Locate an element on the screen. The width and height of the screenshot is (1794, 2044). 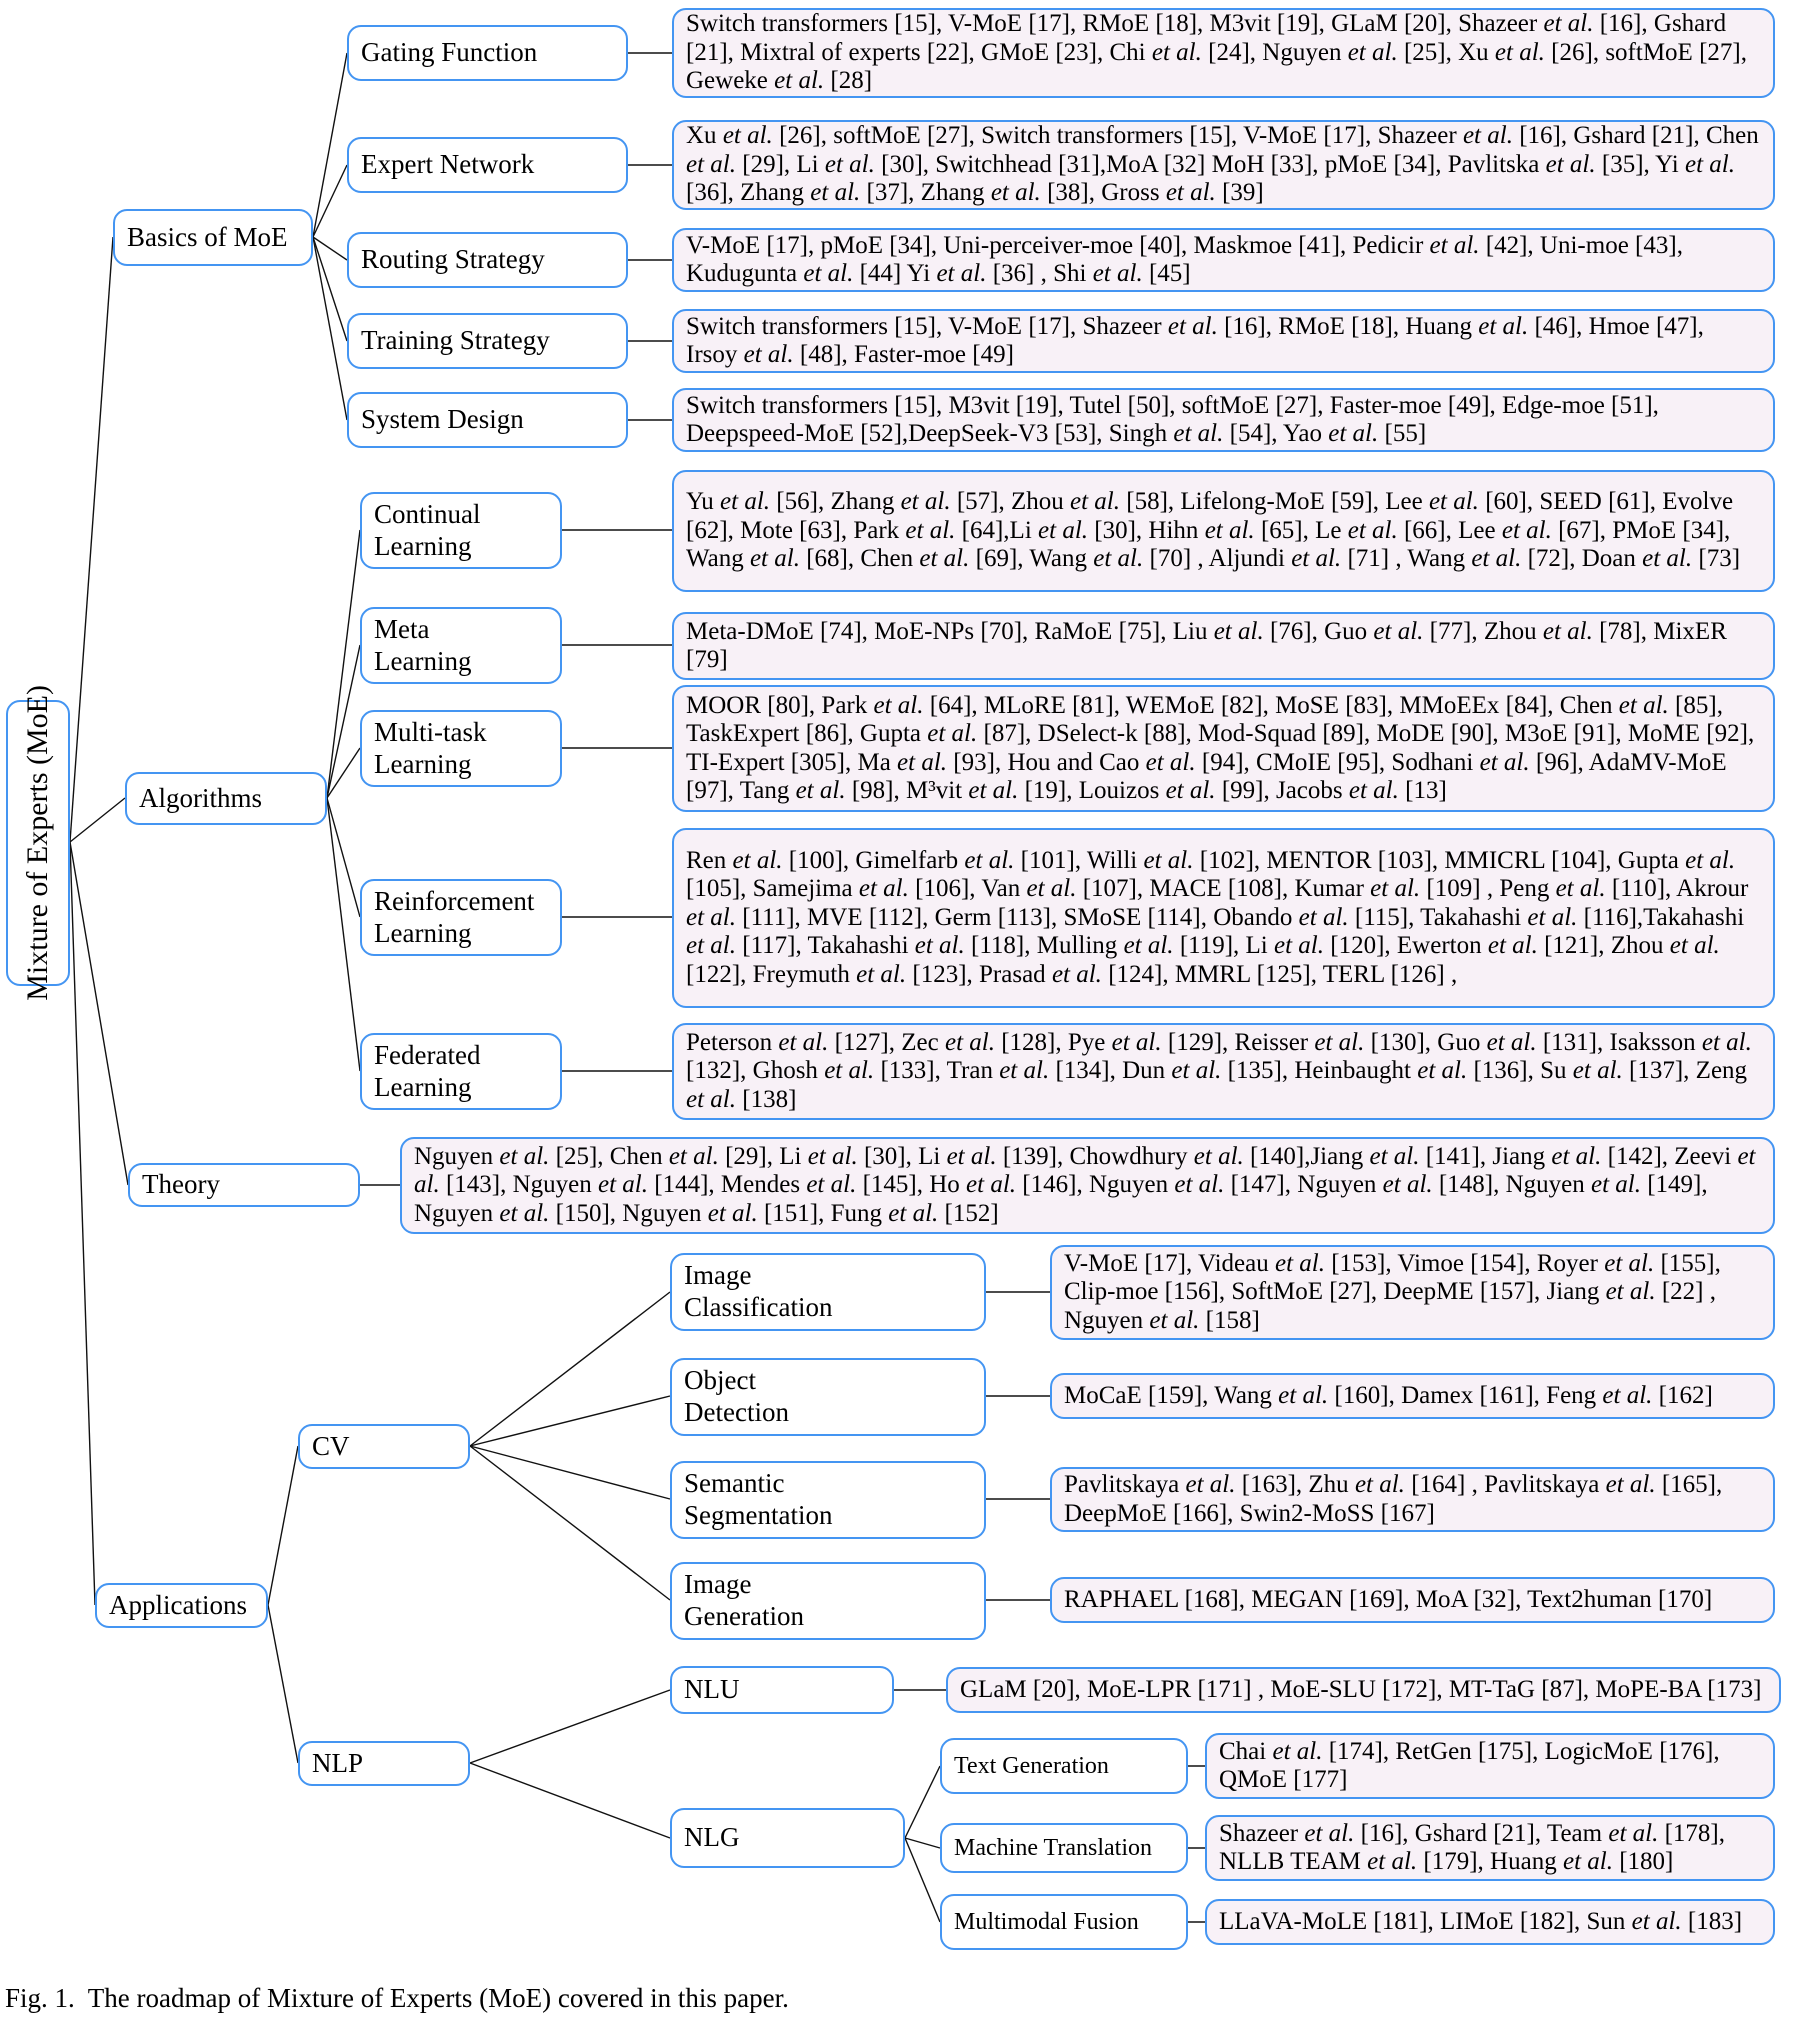
node-label: Training Strategy is located at coordinates (455, 340).